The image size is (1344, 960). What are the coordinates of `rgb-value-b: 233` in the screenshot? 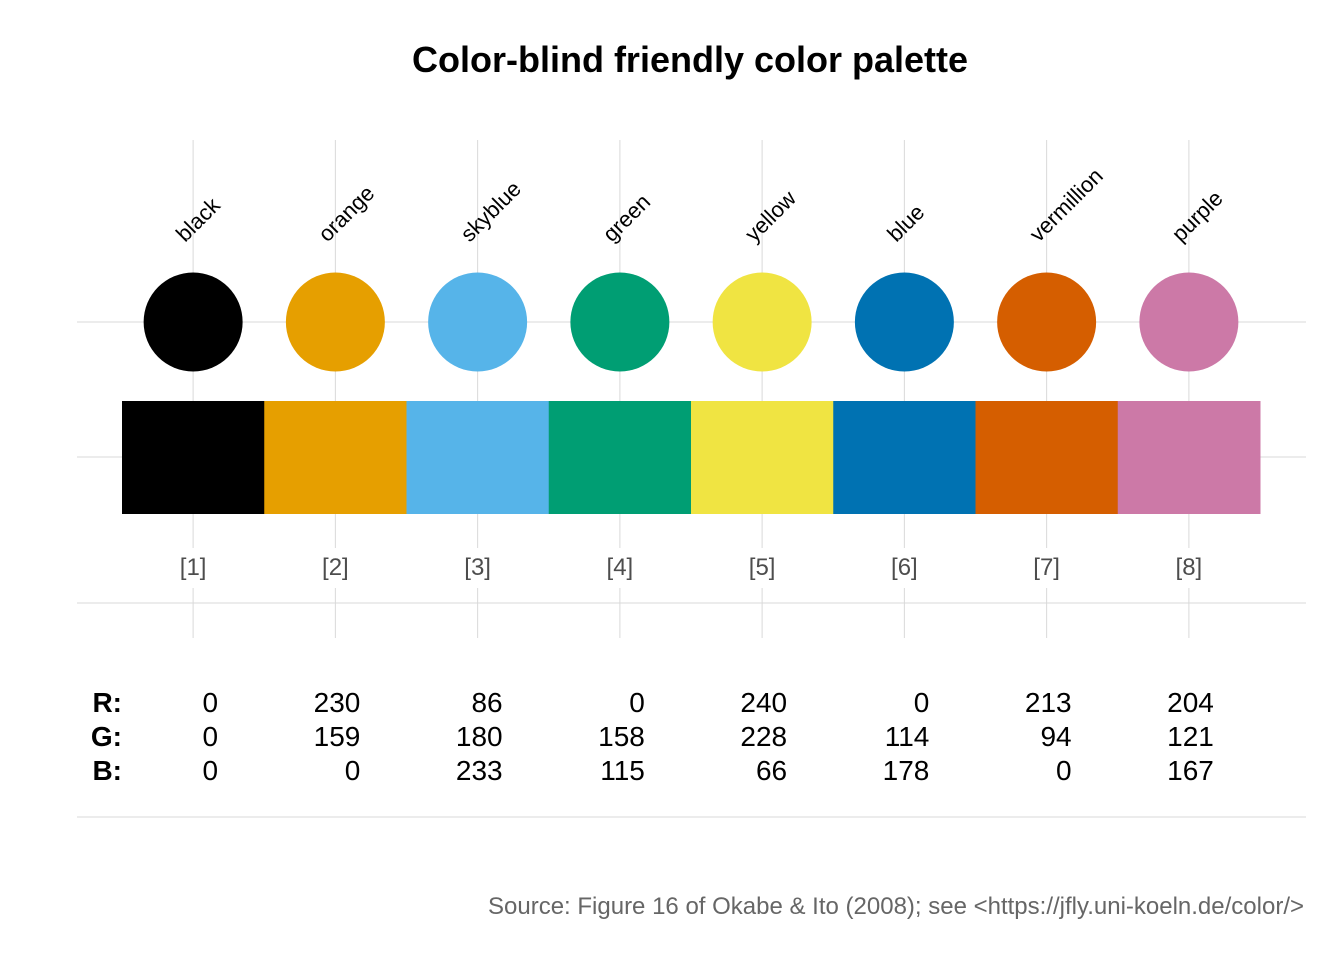 It's located at (479, 770).